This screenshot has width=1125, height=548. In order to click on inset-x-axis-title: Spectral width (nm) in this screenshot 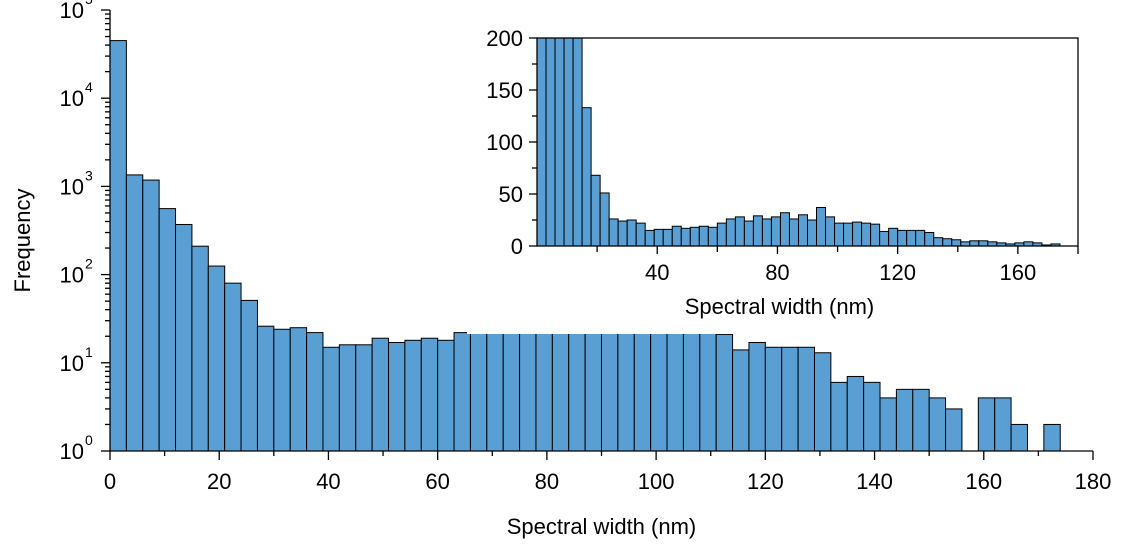, I will do `click(780, 306)`.